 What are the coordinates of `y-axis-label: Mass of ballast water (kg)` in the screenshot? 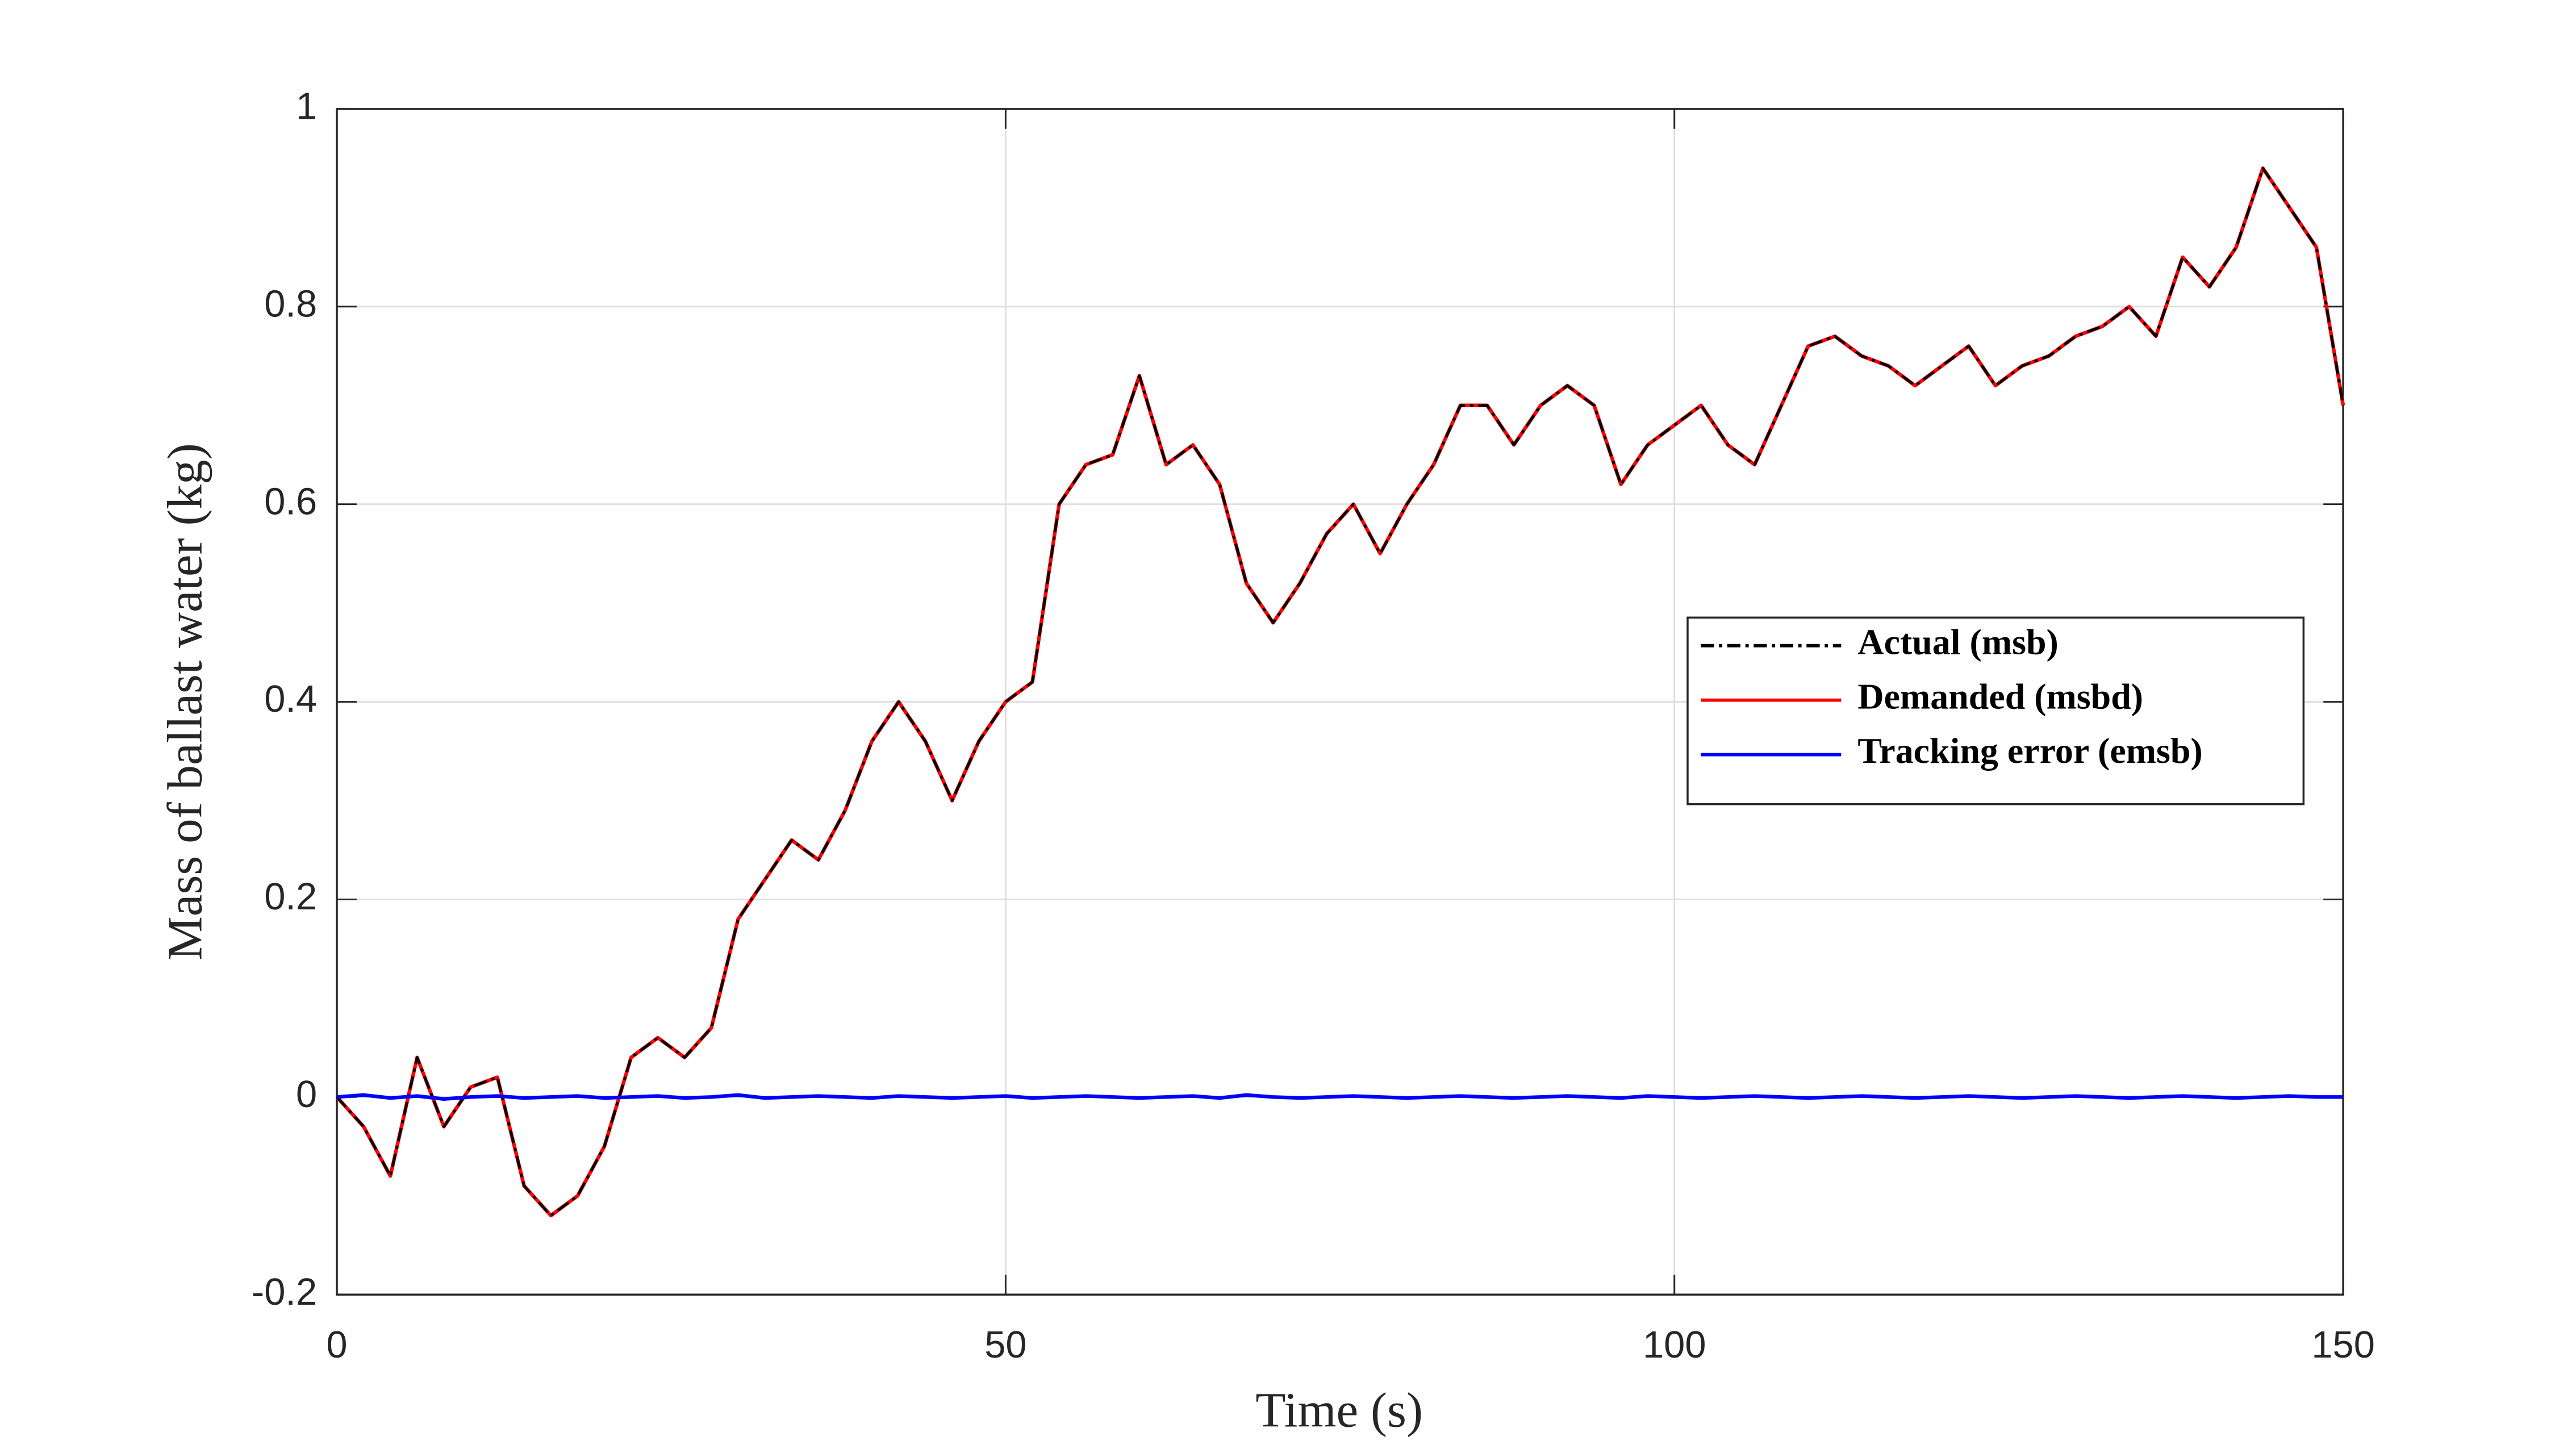 It's located at (184, 702).